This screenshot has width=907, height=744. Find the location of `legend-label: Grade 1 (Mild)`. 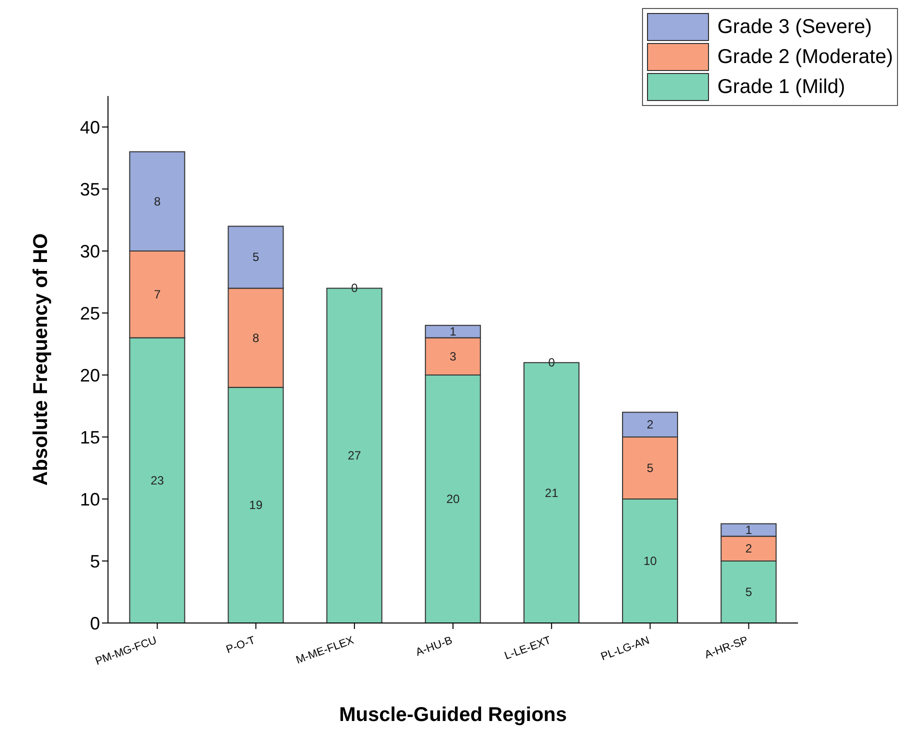

legend-label: Grade 1 (Mild) is located at coordinates (781, 87).